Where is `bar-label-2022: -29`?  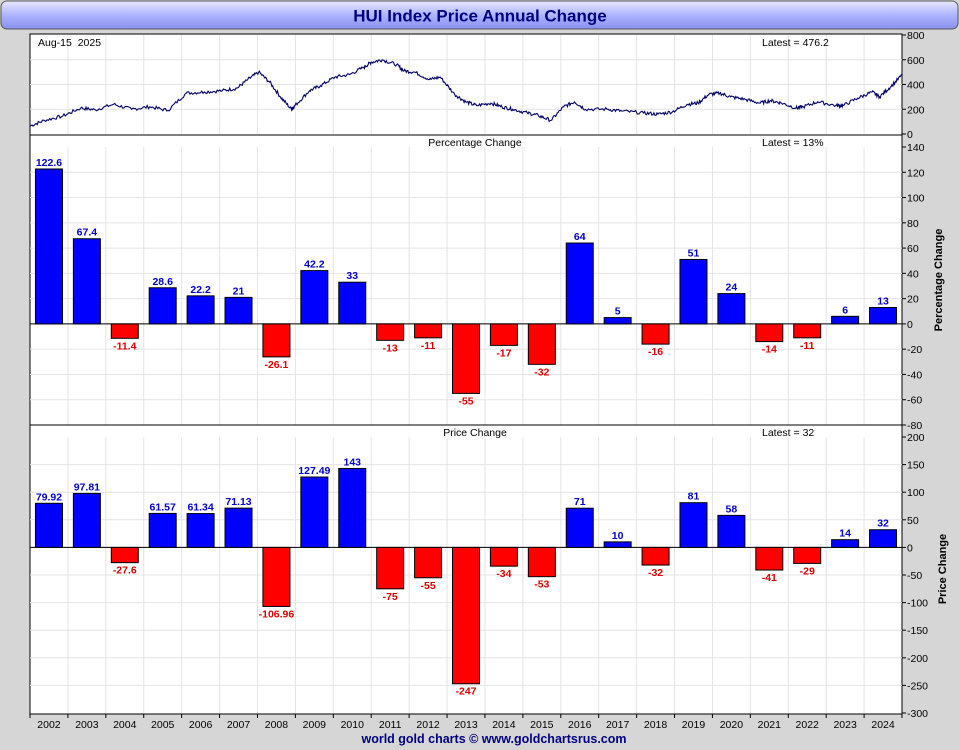
bar-label-2022: -29 is located at coordinates (807, 571).